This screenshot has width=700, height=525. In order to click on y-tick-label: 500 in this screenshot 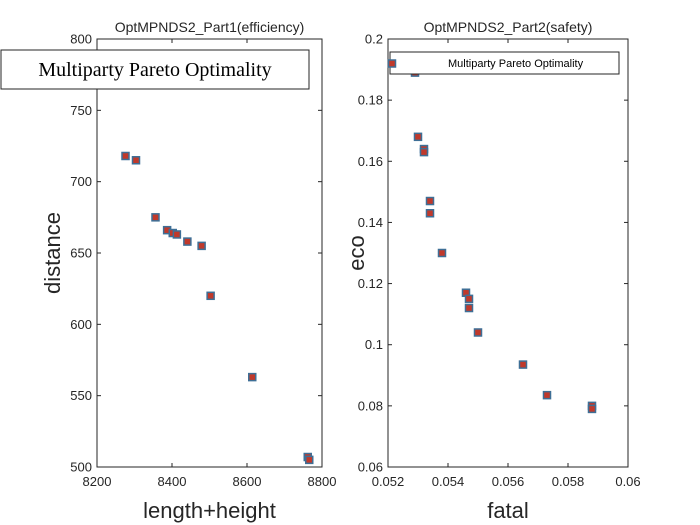, I will do `click(81, 467)`.